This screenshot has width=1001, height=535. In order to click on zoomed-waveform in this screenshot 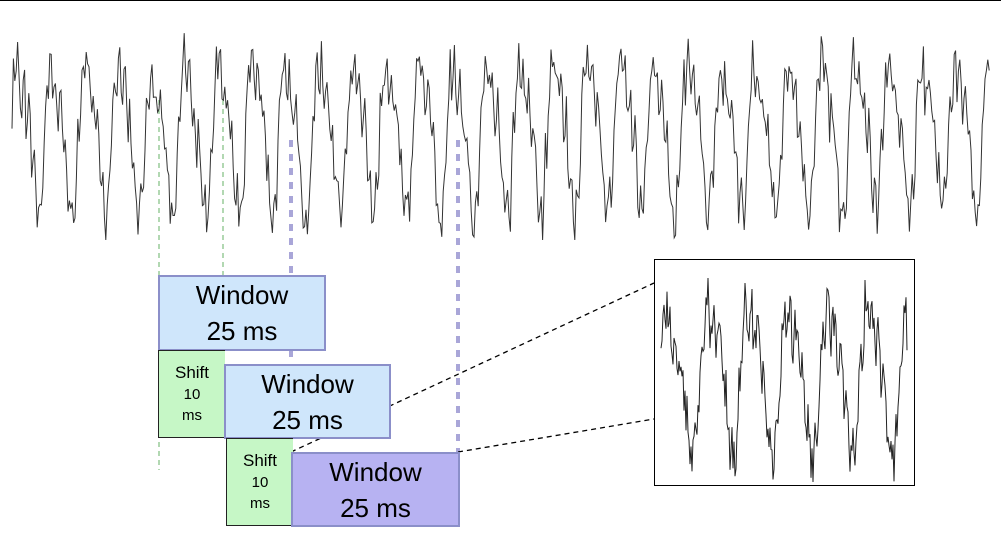, I will do `click(784, 380)`.